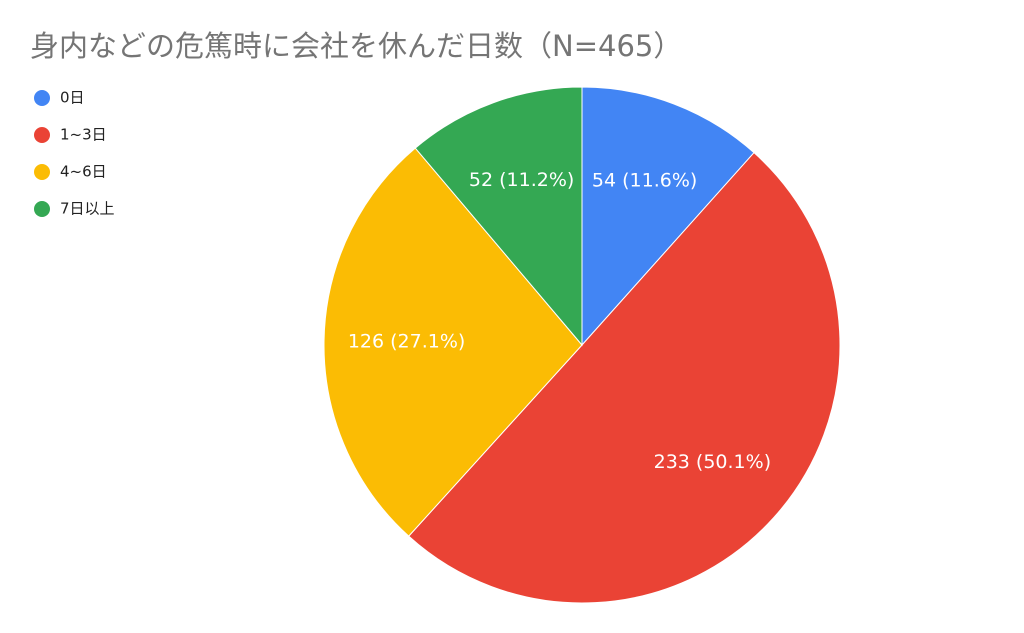 The width and height of the screenshot is (1024, 633). Describe the element at coordinates (83, 172) in the screenshot. I see `legend-label: 4~6日` at that location.